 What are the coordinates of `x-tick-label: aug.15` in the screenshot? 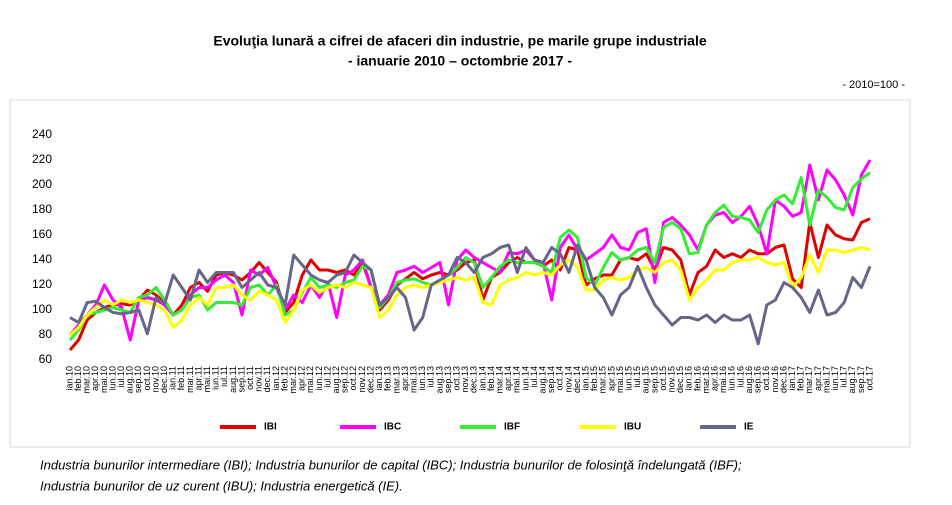 It's located at (646, 380).